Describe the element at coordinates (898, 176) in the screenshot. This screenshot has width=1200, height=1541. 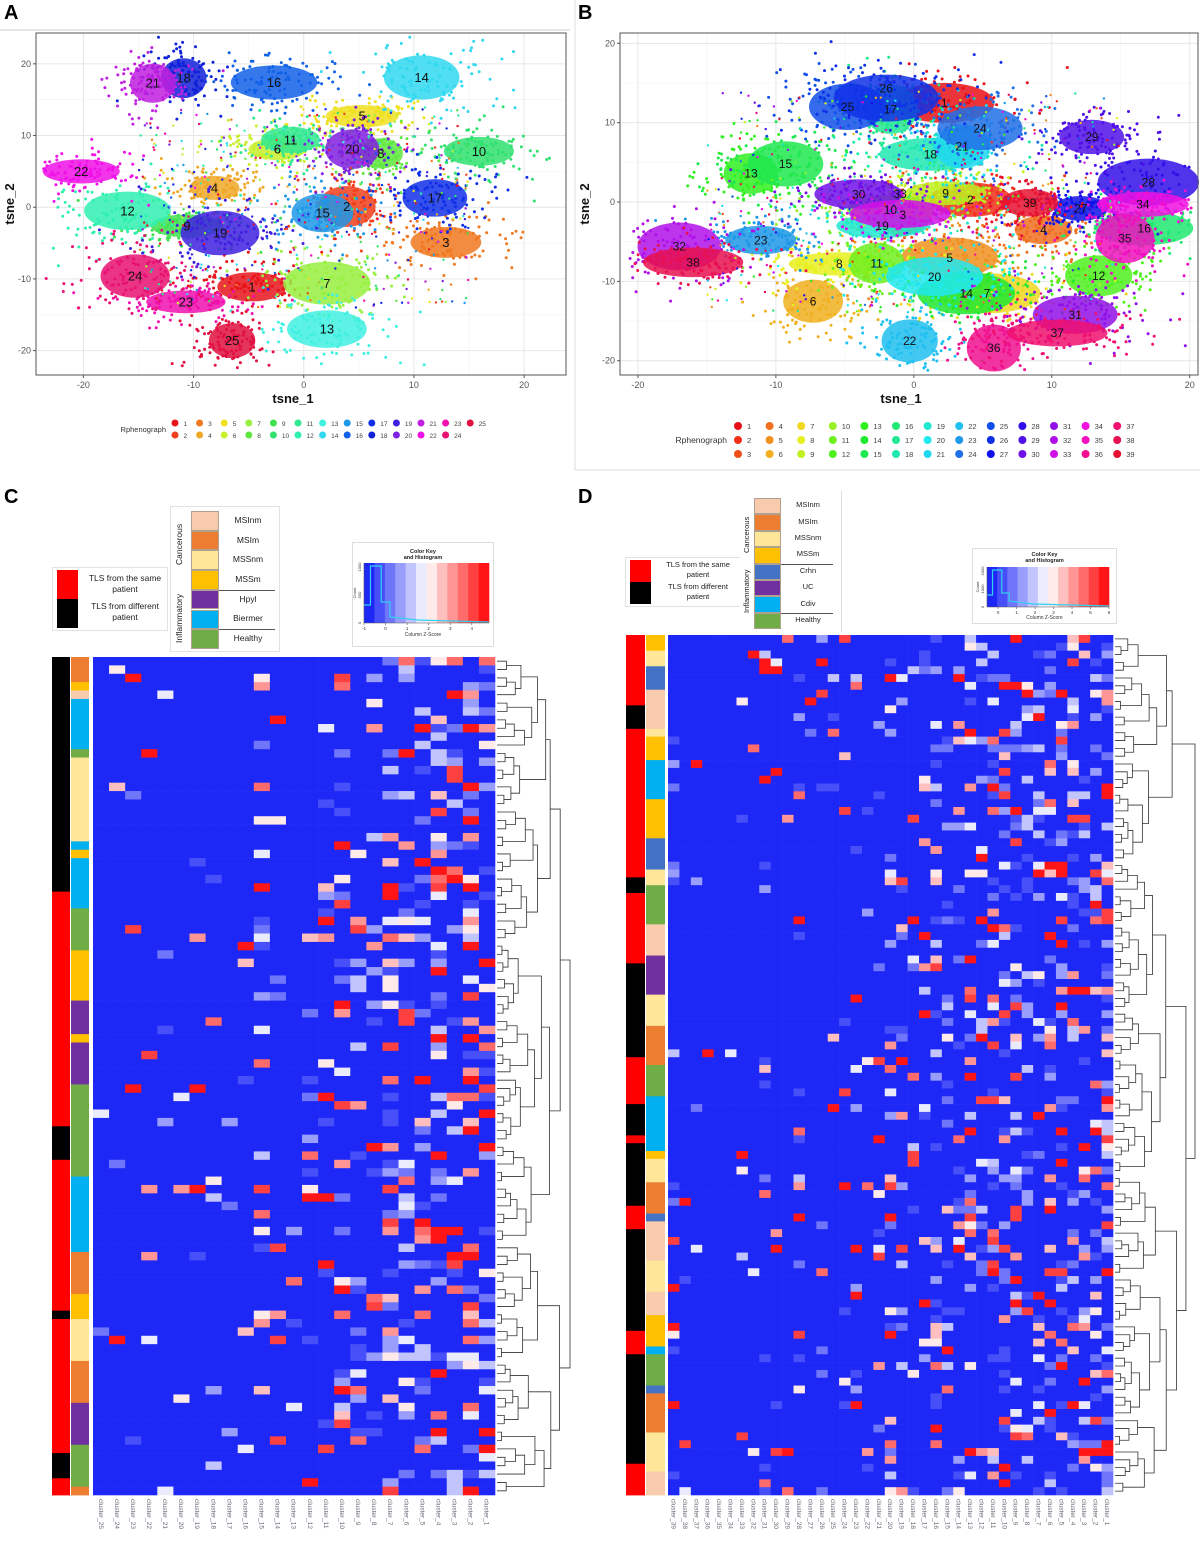
I see `cluster-9-point` at that location.